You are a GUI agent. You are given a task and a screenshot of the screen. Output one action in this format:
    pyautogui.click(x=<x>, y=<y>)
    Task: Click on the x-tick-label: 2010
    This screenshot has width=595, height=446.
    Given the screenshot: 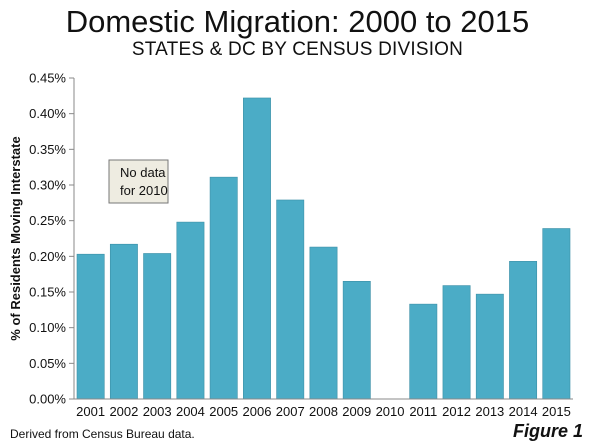 What is the action you would take?
    pyautogui.click(x=390, y=411)
    